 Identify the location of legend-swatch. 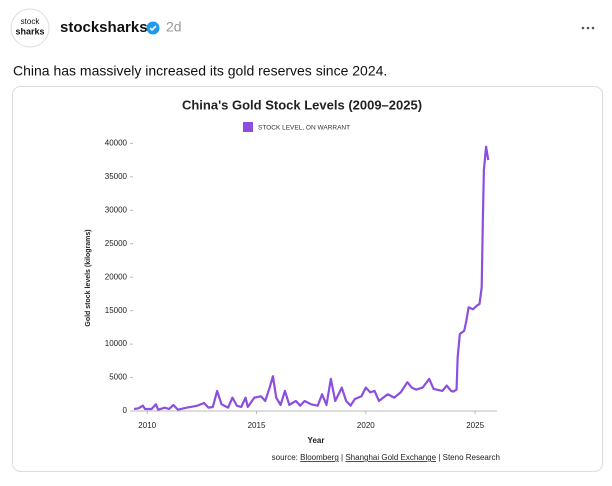
(248, 127).